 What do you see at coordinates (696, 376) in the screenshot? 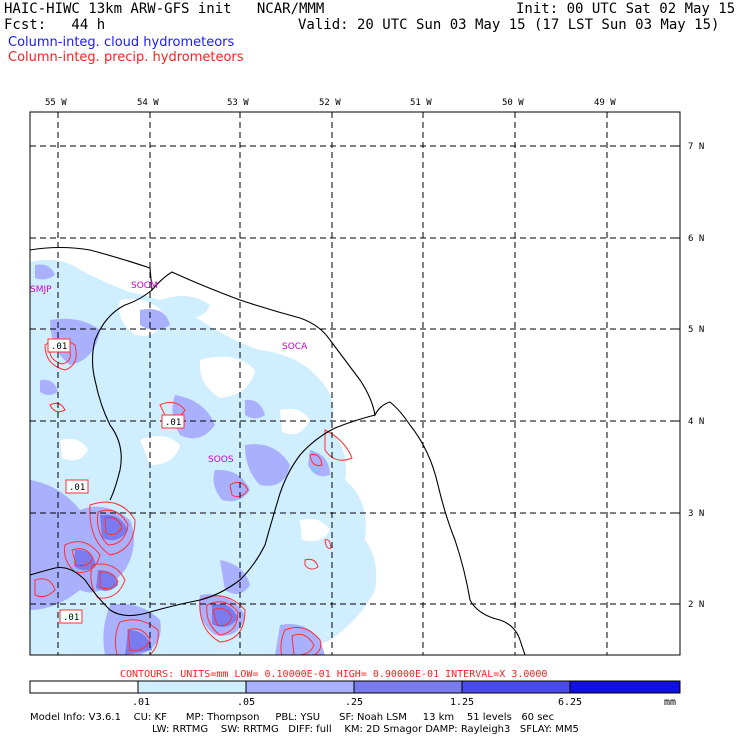
I see `latitude-labels: 7 N 6 N 5 N 4 N 3 N 2 N` at bounding box center [696, 376].